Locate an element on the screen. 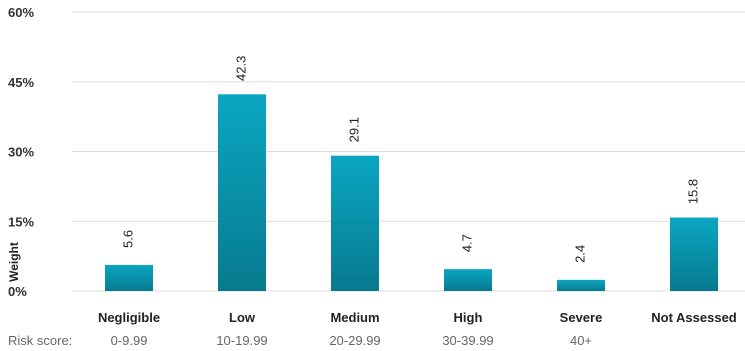 The height and width of the screenshot is (351, 745). y-tick-label: 60% is located at coordinates (21, 12).